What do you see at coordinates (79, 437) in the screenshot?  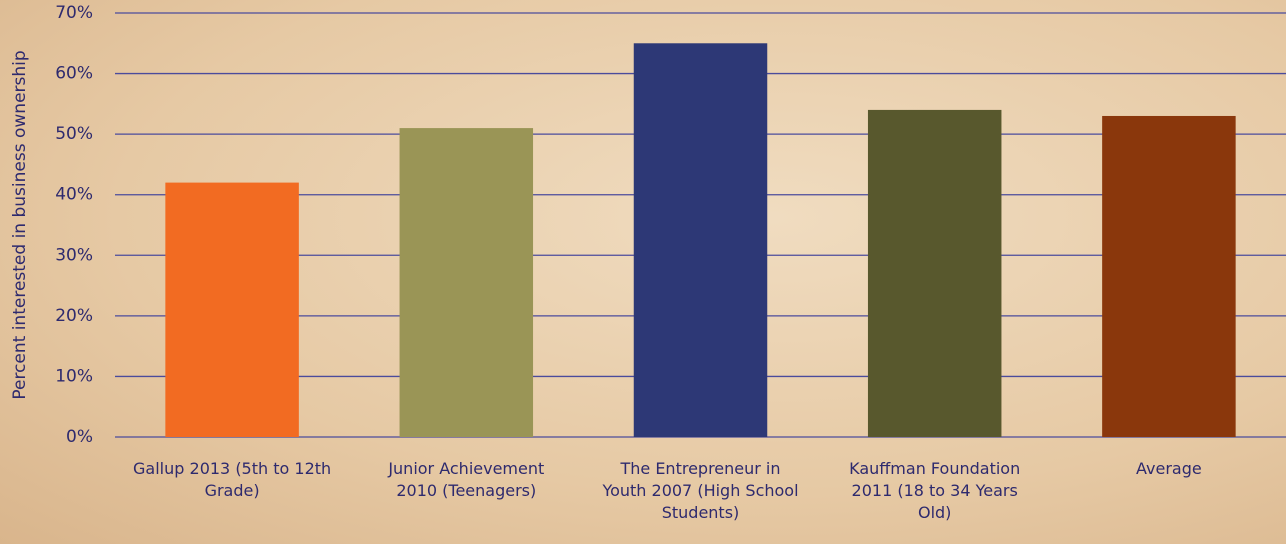 I see `y-tick-label: 0%` at bounding box center [79, 437].